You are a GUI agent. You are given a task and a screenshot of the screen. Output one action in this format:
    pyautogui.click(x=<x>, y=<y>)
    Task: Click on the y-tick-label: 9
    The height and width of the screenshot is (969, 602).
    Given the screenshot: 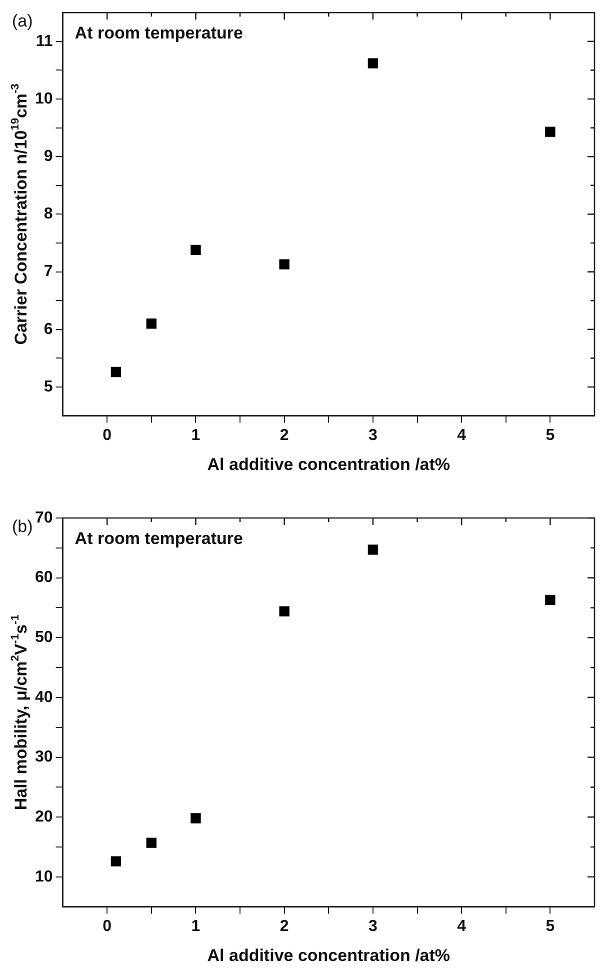 What is the action you would take?
    pyautogui.click(x=48, y=157)
    